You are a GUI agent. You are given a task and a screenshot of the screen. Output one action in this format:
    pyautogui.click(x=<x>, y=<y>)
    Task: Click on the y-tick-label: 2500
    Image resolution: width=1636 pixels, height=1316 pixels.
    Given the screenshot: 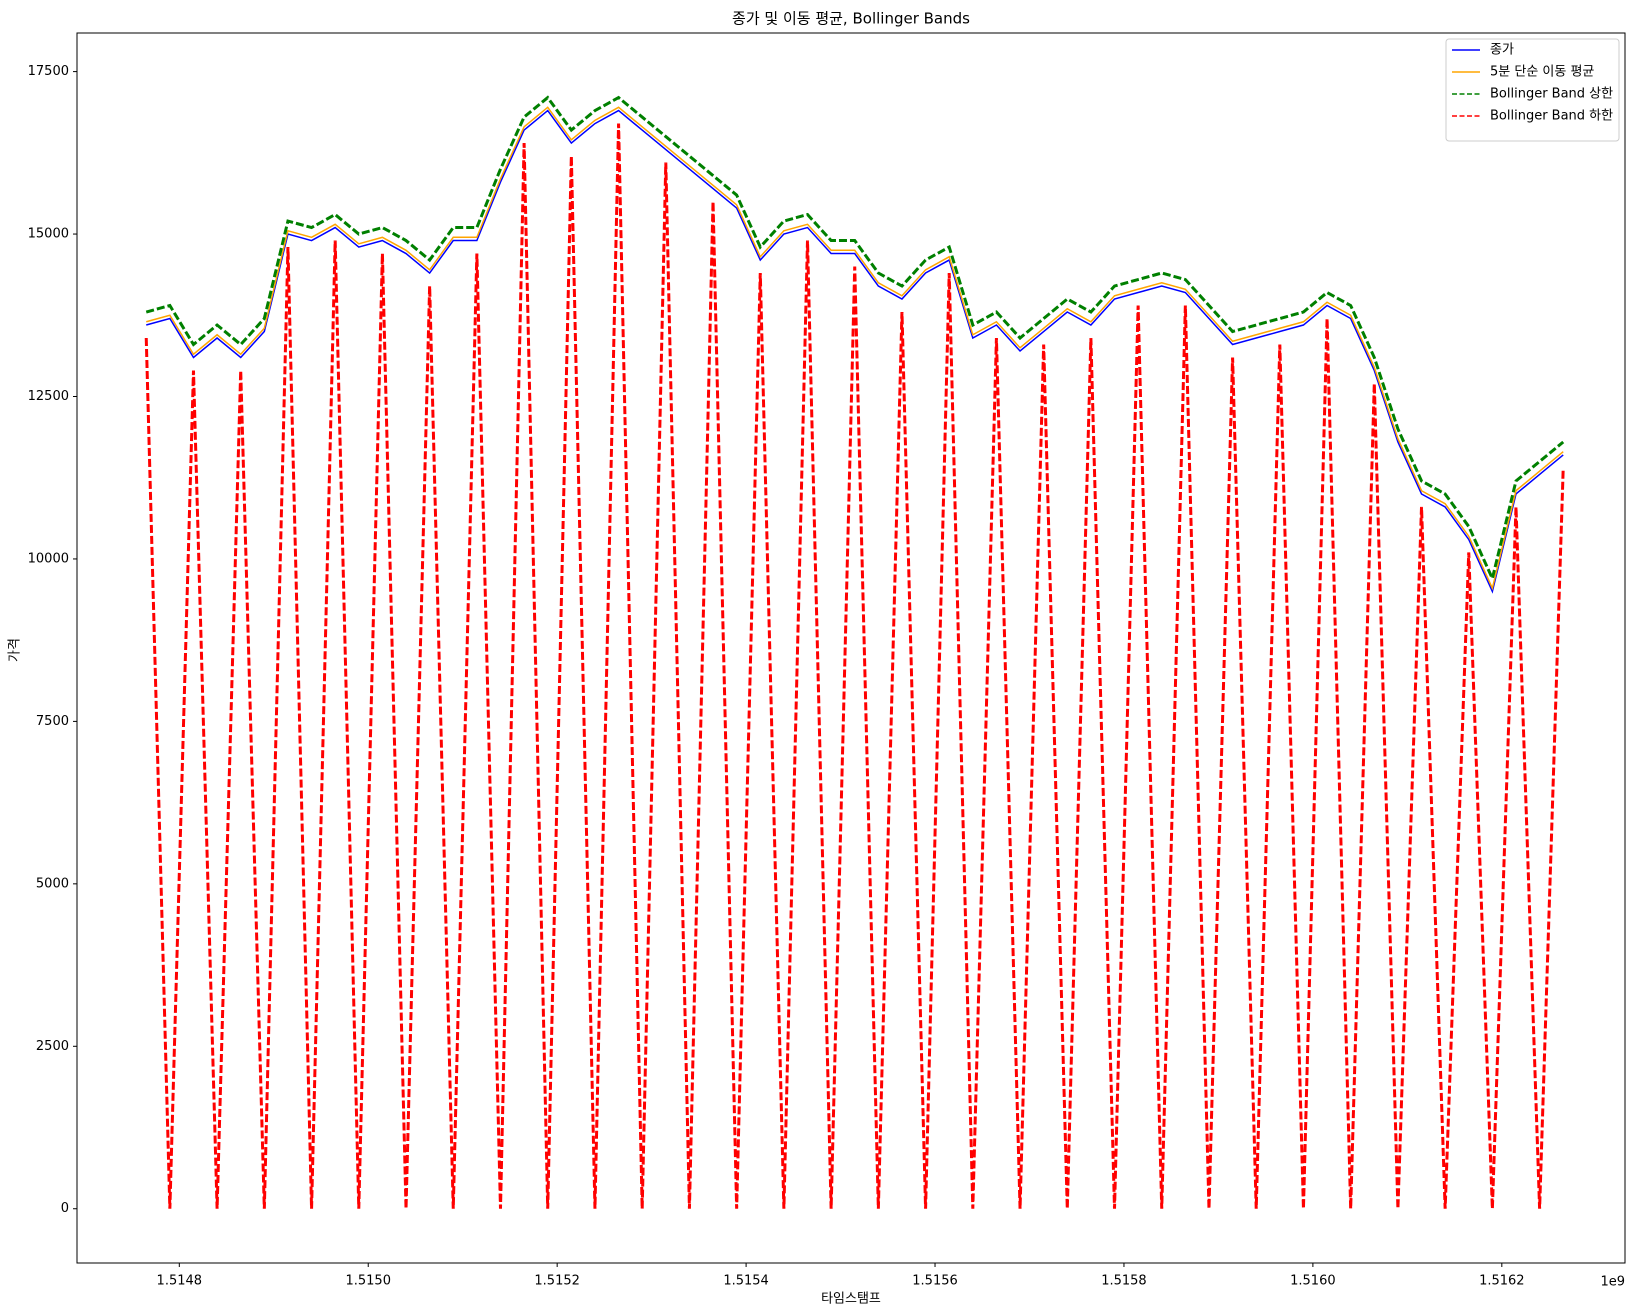 What is the action you would take?
    pyautogui.click(x=52, y=1046)
    